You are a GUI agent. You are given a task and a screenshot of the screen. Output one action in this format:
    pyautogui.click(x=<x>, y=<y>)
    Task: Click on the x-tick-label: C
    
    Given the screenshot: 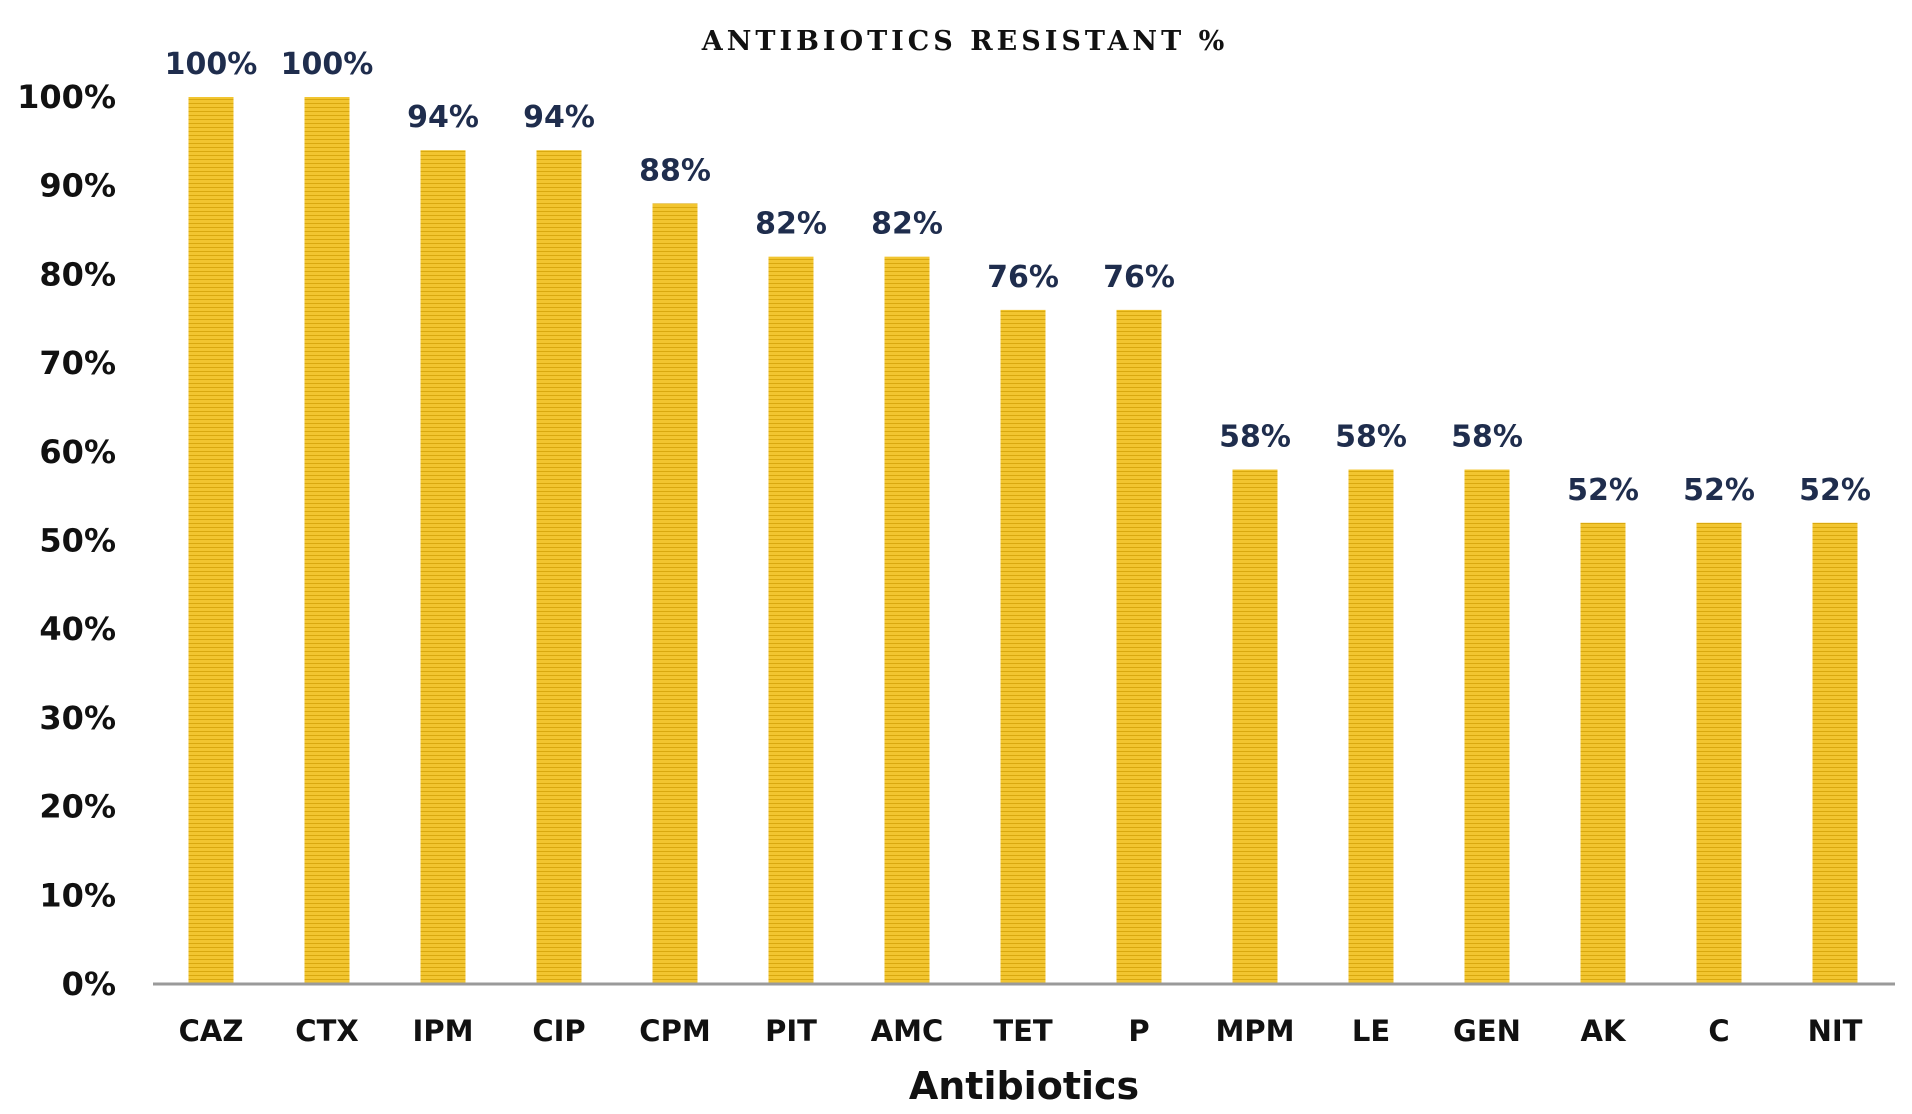 What is the action you would take?
    pyautogui.click(x=1718, y=1031)
    